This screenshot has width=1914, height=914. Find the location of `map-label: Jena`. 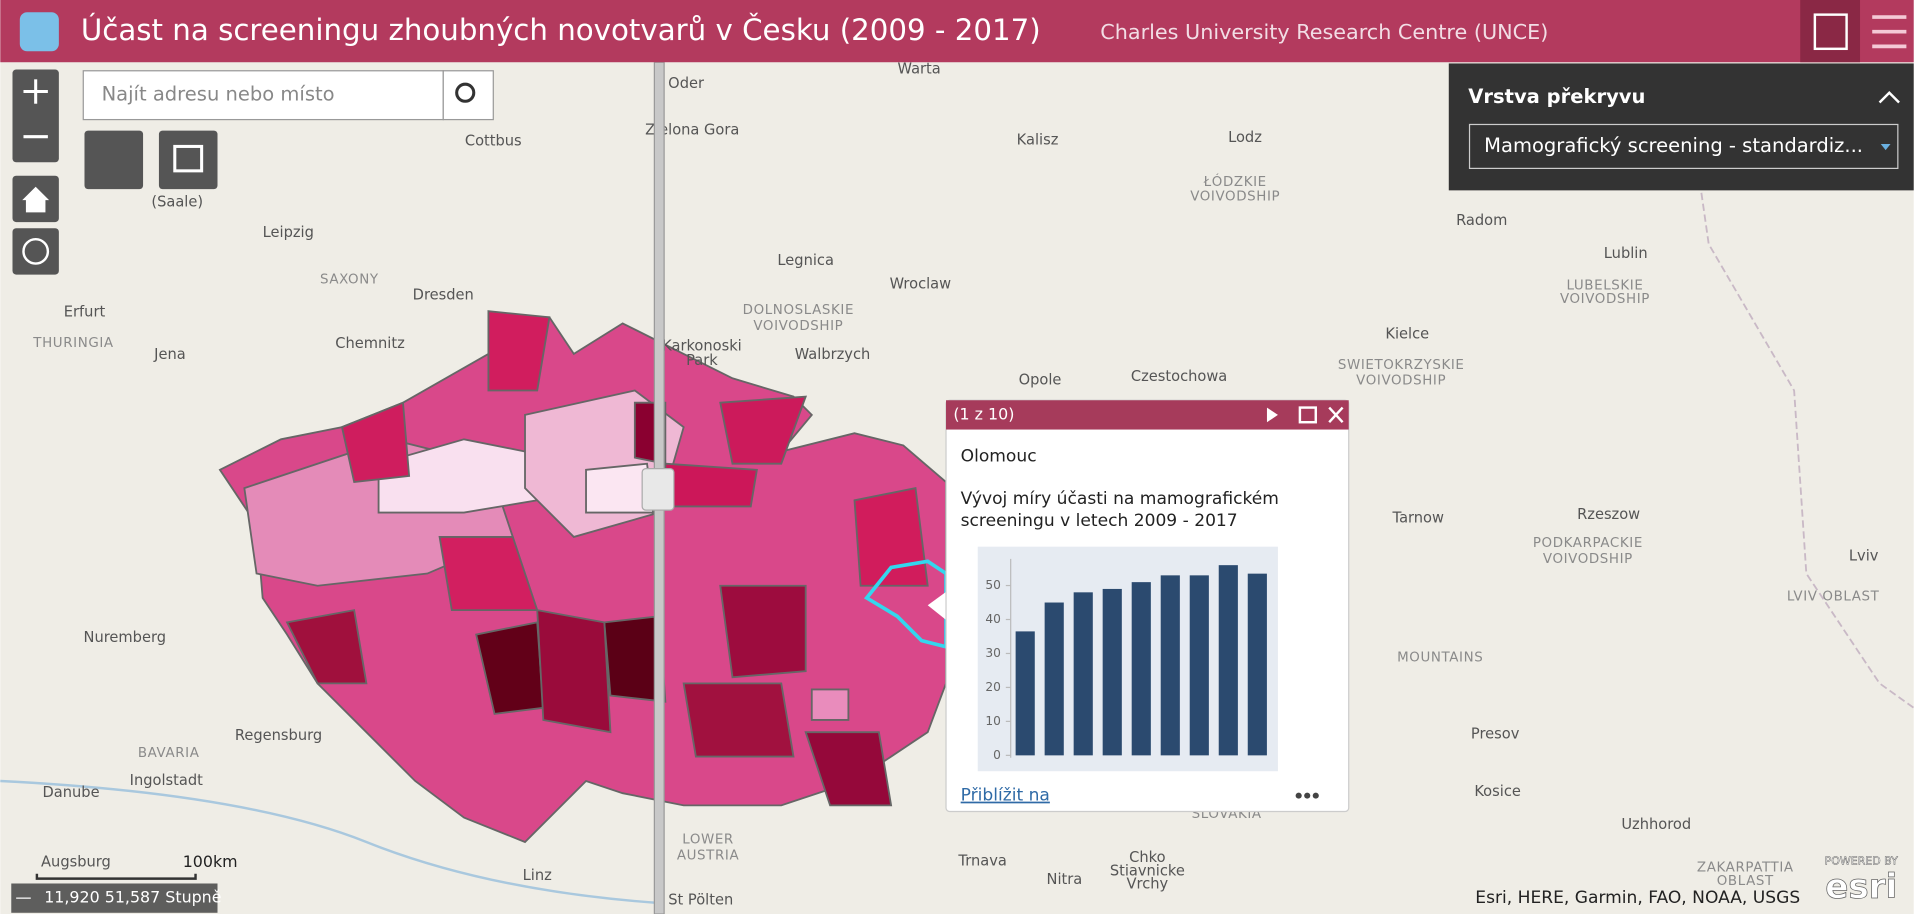

map-label: Jena is located at coordinates (169, 354).